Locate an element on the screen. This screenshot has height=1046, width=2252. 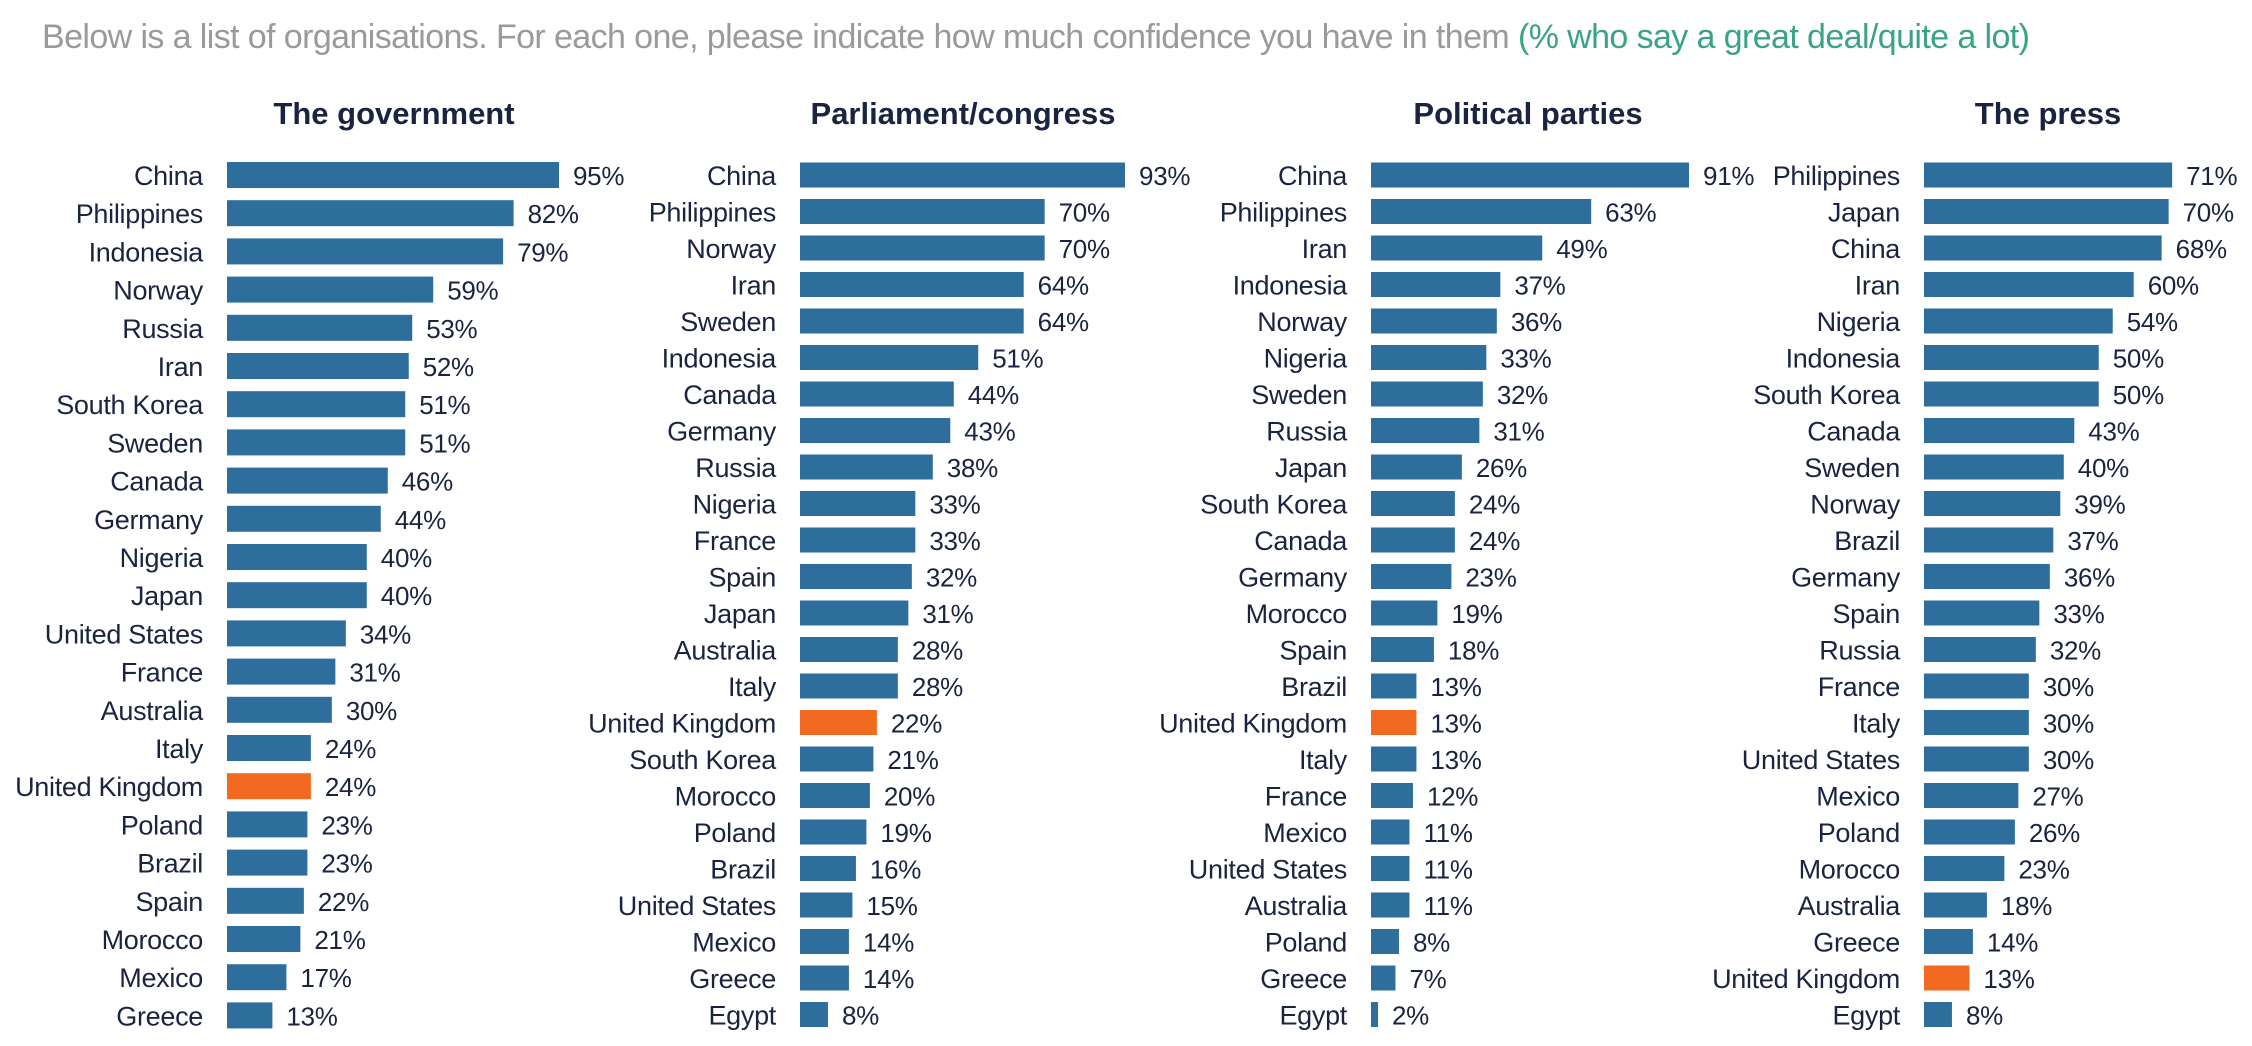
value-label: 71% is located at coordinates (2211, 176).